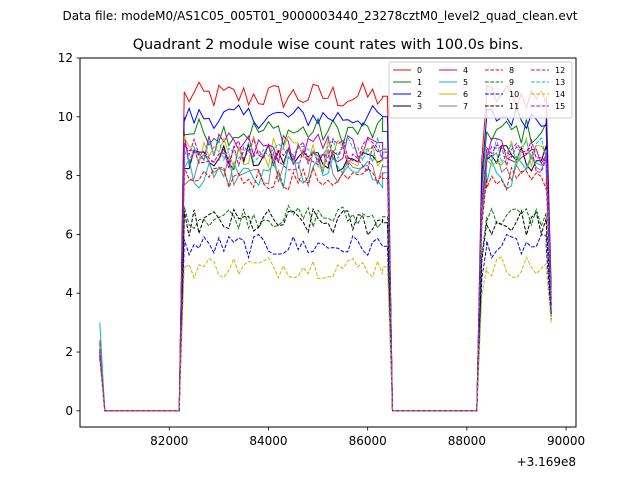 This screenshot has width=640, height=480. What do you see at coordinates (69, 176) in the screenshot?
I see `y-tick-label: 8` at bounding box center [69, 176].